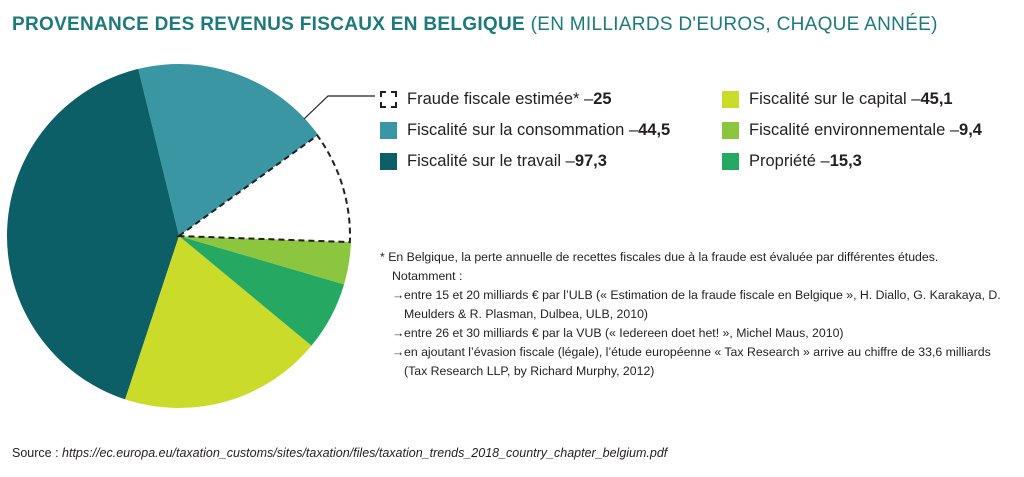 Image resolution: width=1024 pixels, height=477 pixels. Describe the element at coordinates (845, 161) in the screenshot. I see `legend-value: 15,3` at that location.